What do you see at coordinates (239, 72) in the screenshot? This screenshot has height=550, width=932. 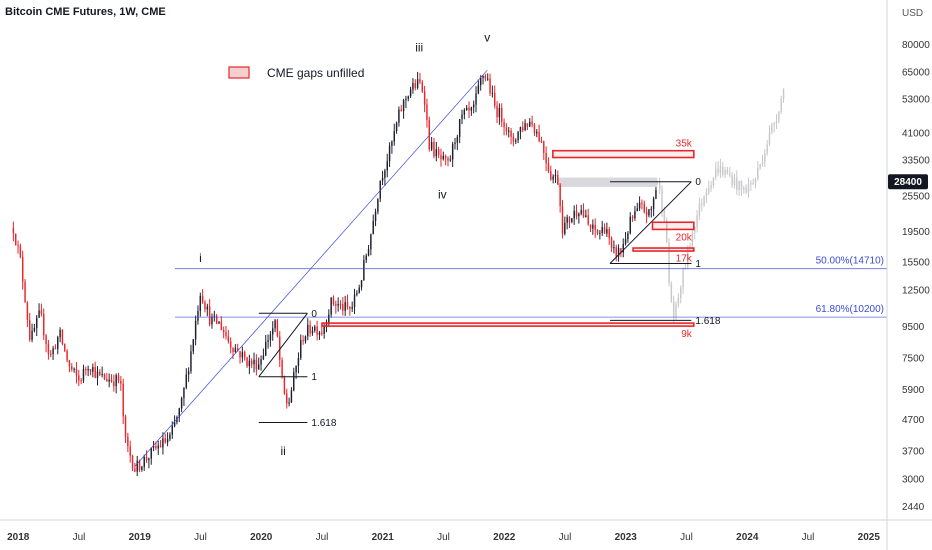 I see `legend-swatch` at bounding box center [239, 72].